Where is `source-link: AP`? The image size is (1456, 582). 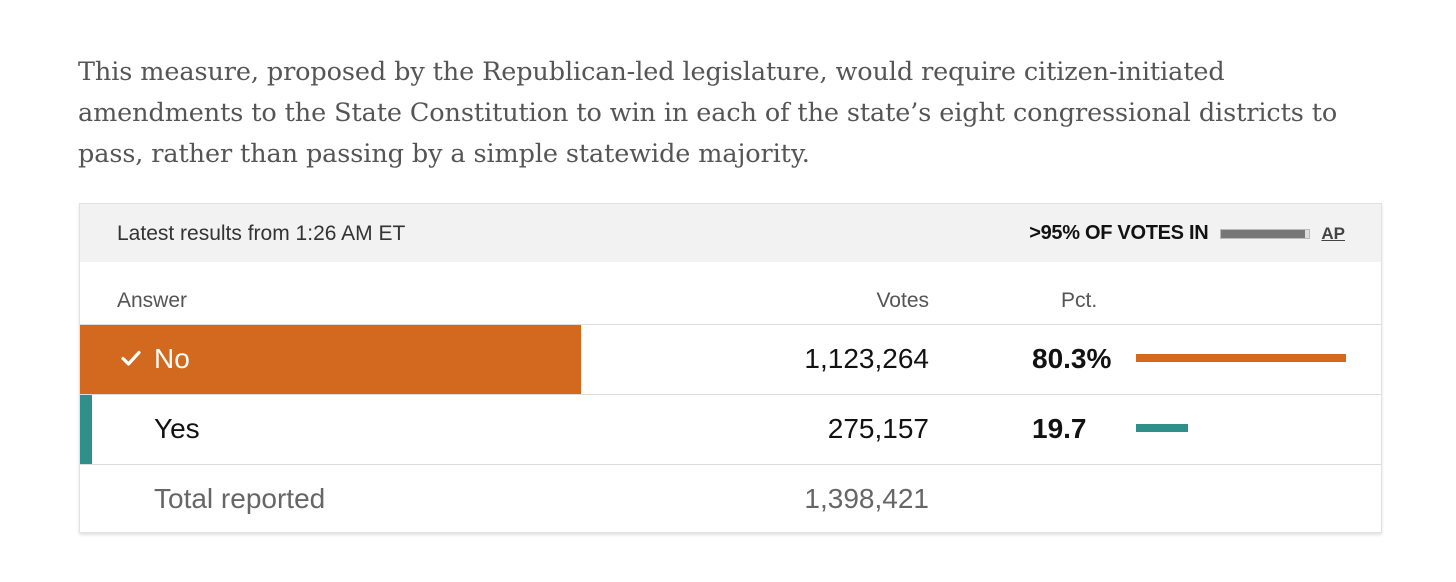 source-link: AP is located at coordinates (1333, 233).